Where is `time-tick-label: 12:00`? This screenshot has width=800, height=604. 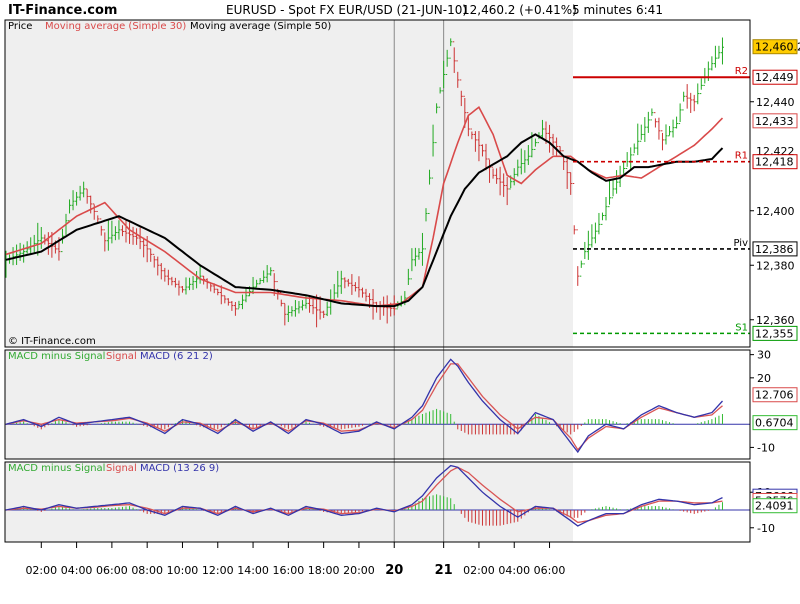
time-tick-label: 12:00 is located at coordinates (218, 570).